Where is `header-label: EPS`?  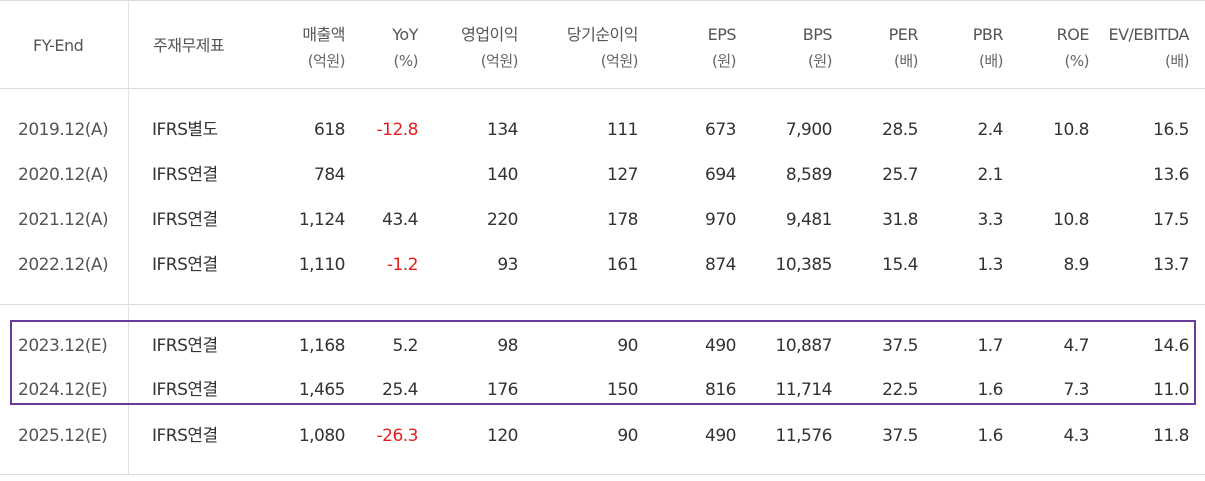 header-label: EPS is located at coordinates (722, 34).